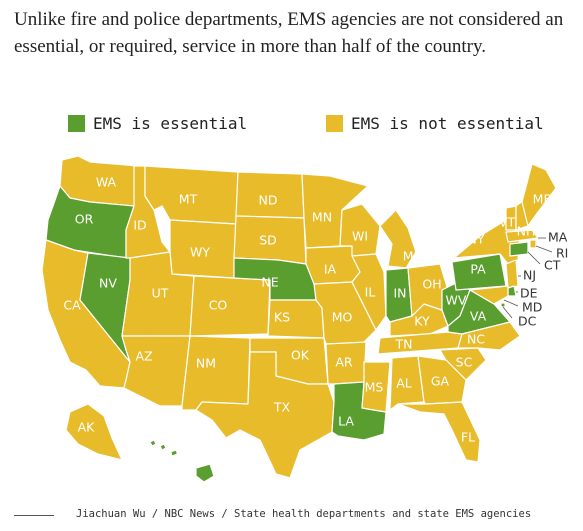 This screenshot has height=531, width=583. I want to click on state-label-la: LA, so click(346, 421).